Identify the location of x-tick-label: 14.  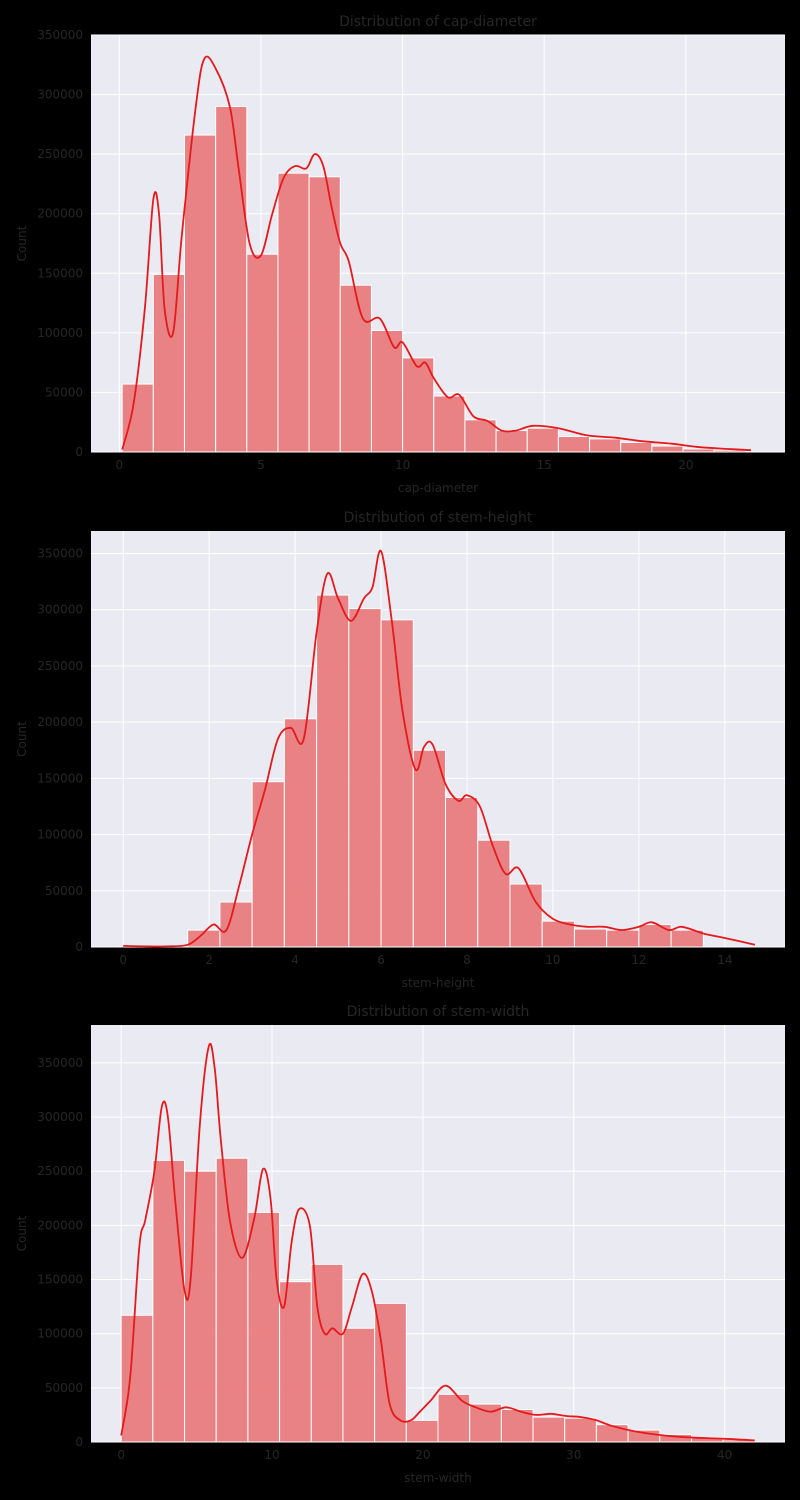
(724, 960).